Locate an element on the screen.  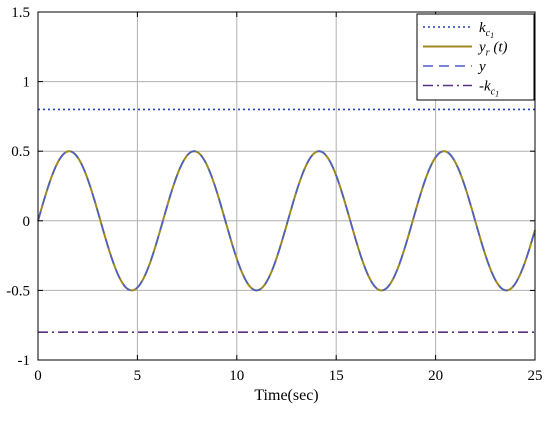
x-tick-label: 10 is located at coordinates (236, 376).